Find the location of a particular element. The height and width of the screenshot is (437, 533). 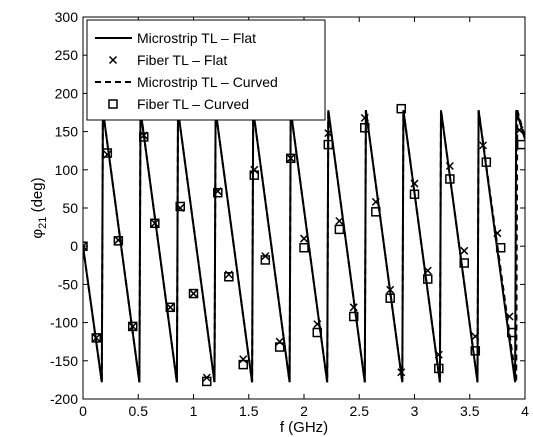

y-tick-label: 200 is located at coordinates (67, 93).